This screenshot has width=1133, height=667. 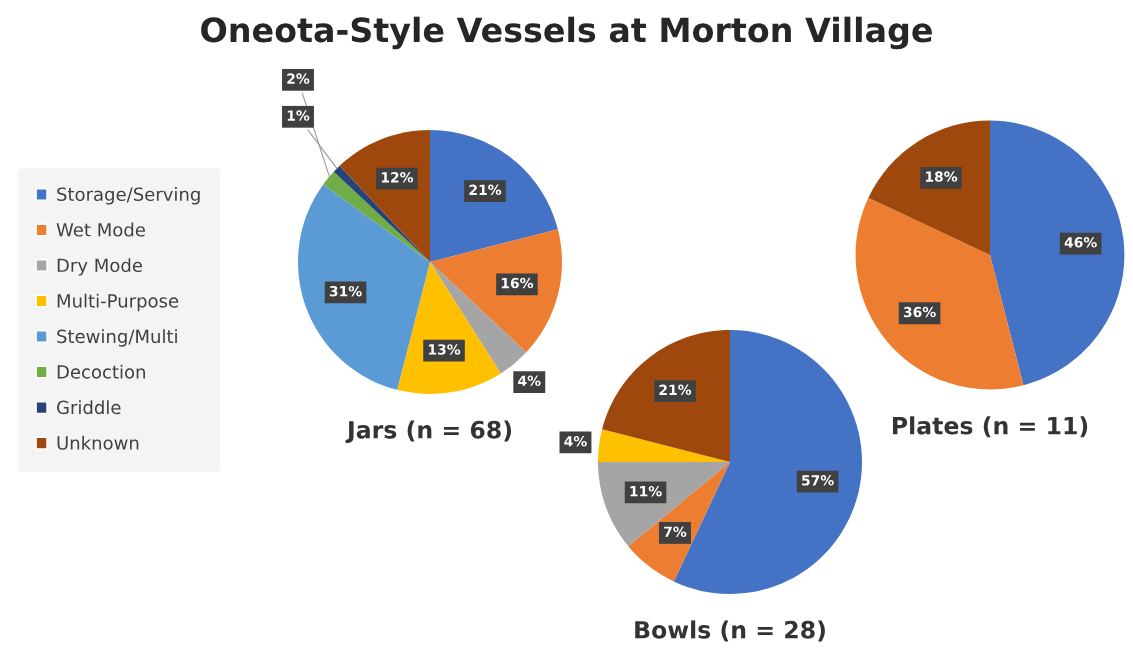 I want to click on data-label: 16%, so click(x=517, y=283).